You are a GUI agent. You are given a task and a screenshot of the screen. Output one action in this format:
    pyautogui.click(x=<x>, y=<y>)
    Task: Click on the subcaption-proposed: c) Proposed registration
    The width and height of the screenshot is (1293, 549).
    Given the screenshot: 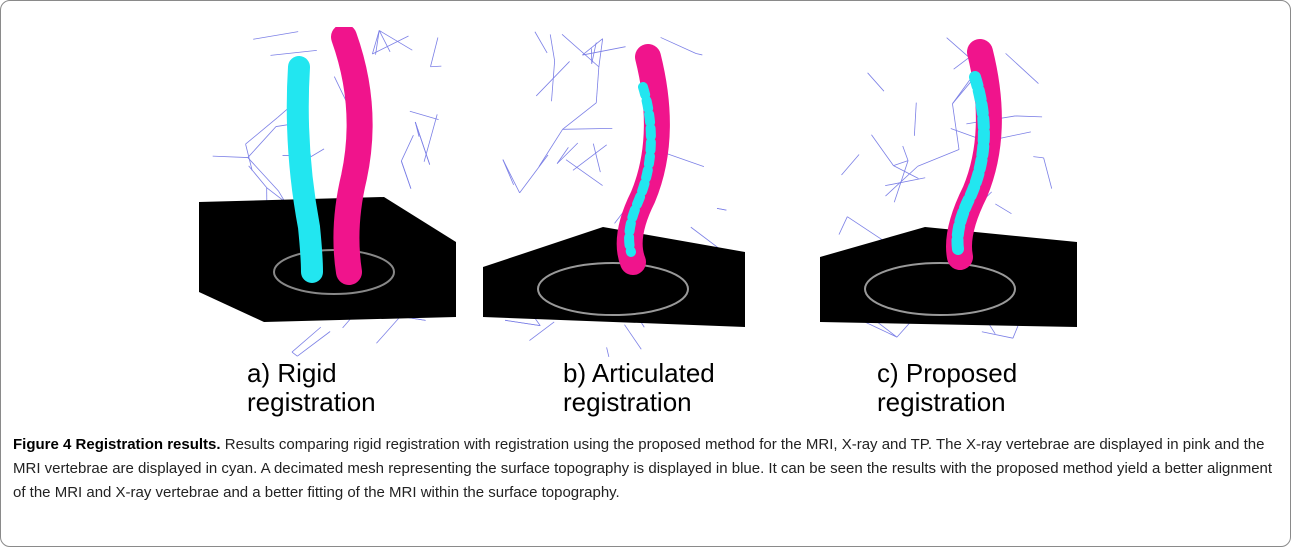 What is the action you would take?
    pyautogui.click(x=1017, y=388)
    